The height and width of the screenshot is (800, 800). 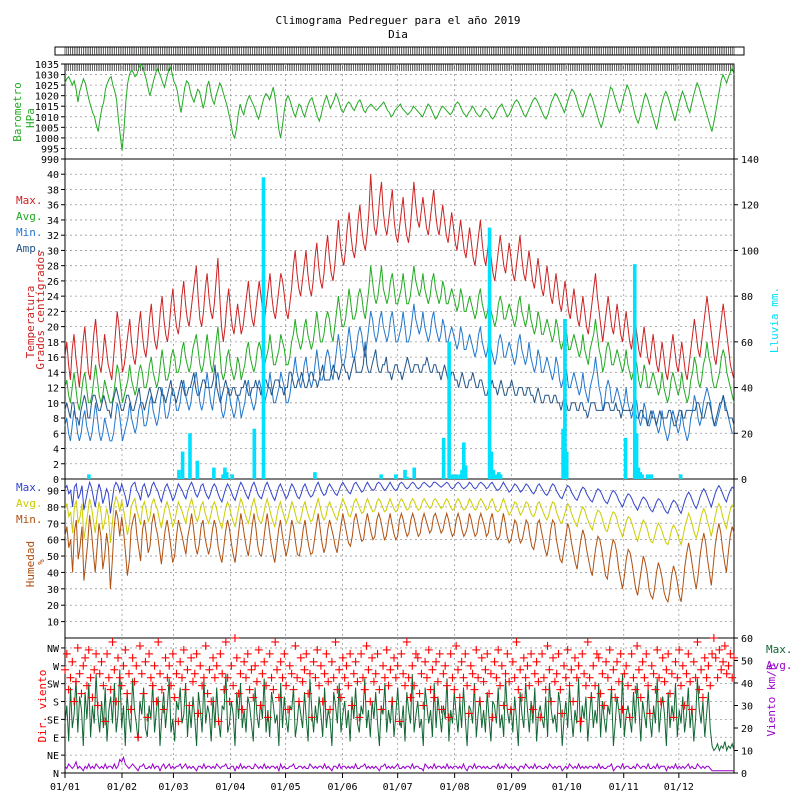 What do you see at coordinates (42, 706) in the screenshot?
I see `wind-dir-axis-title: Dir. viento` at bounding box center [42, 706].